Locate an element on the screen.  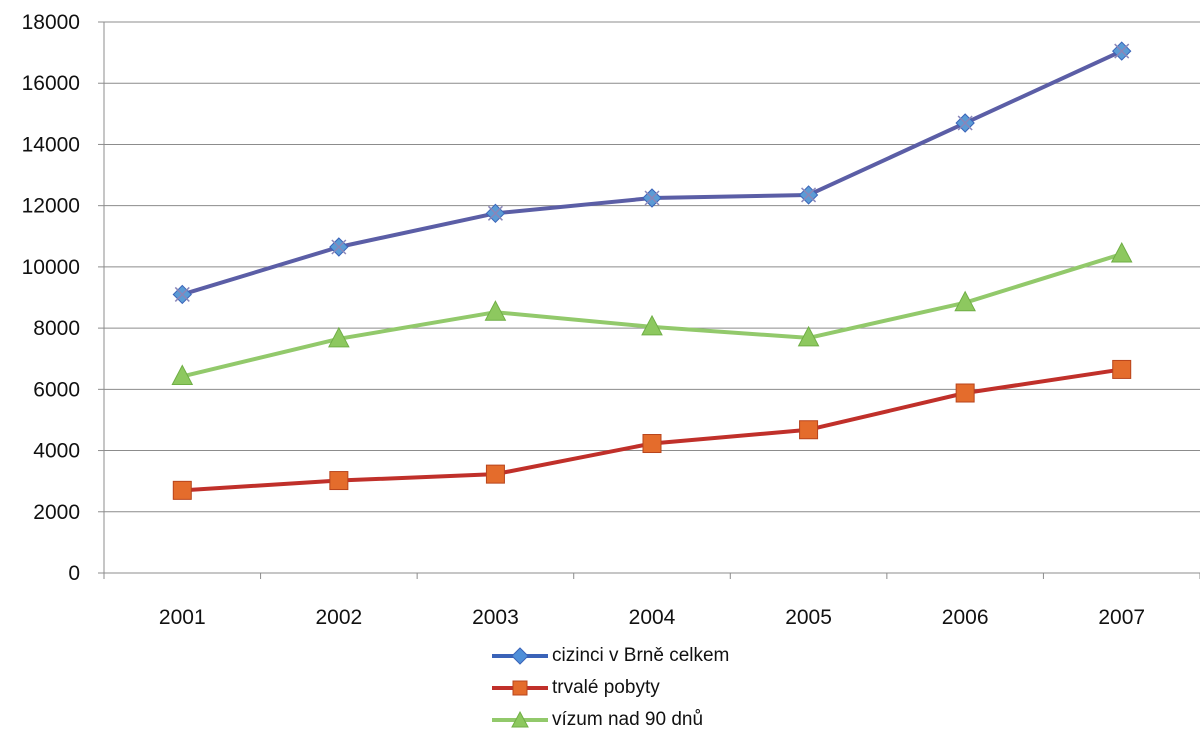
y-tick-label: 2000 is located at coordinates (56, 512).